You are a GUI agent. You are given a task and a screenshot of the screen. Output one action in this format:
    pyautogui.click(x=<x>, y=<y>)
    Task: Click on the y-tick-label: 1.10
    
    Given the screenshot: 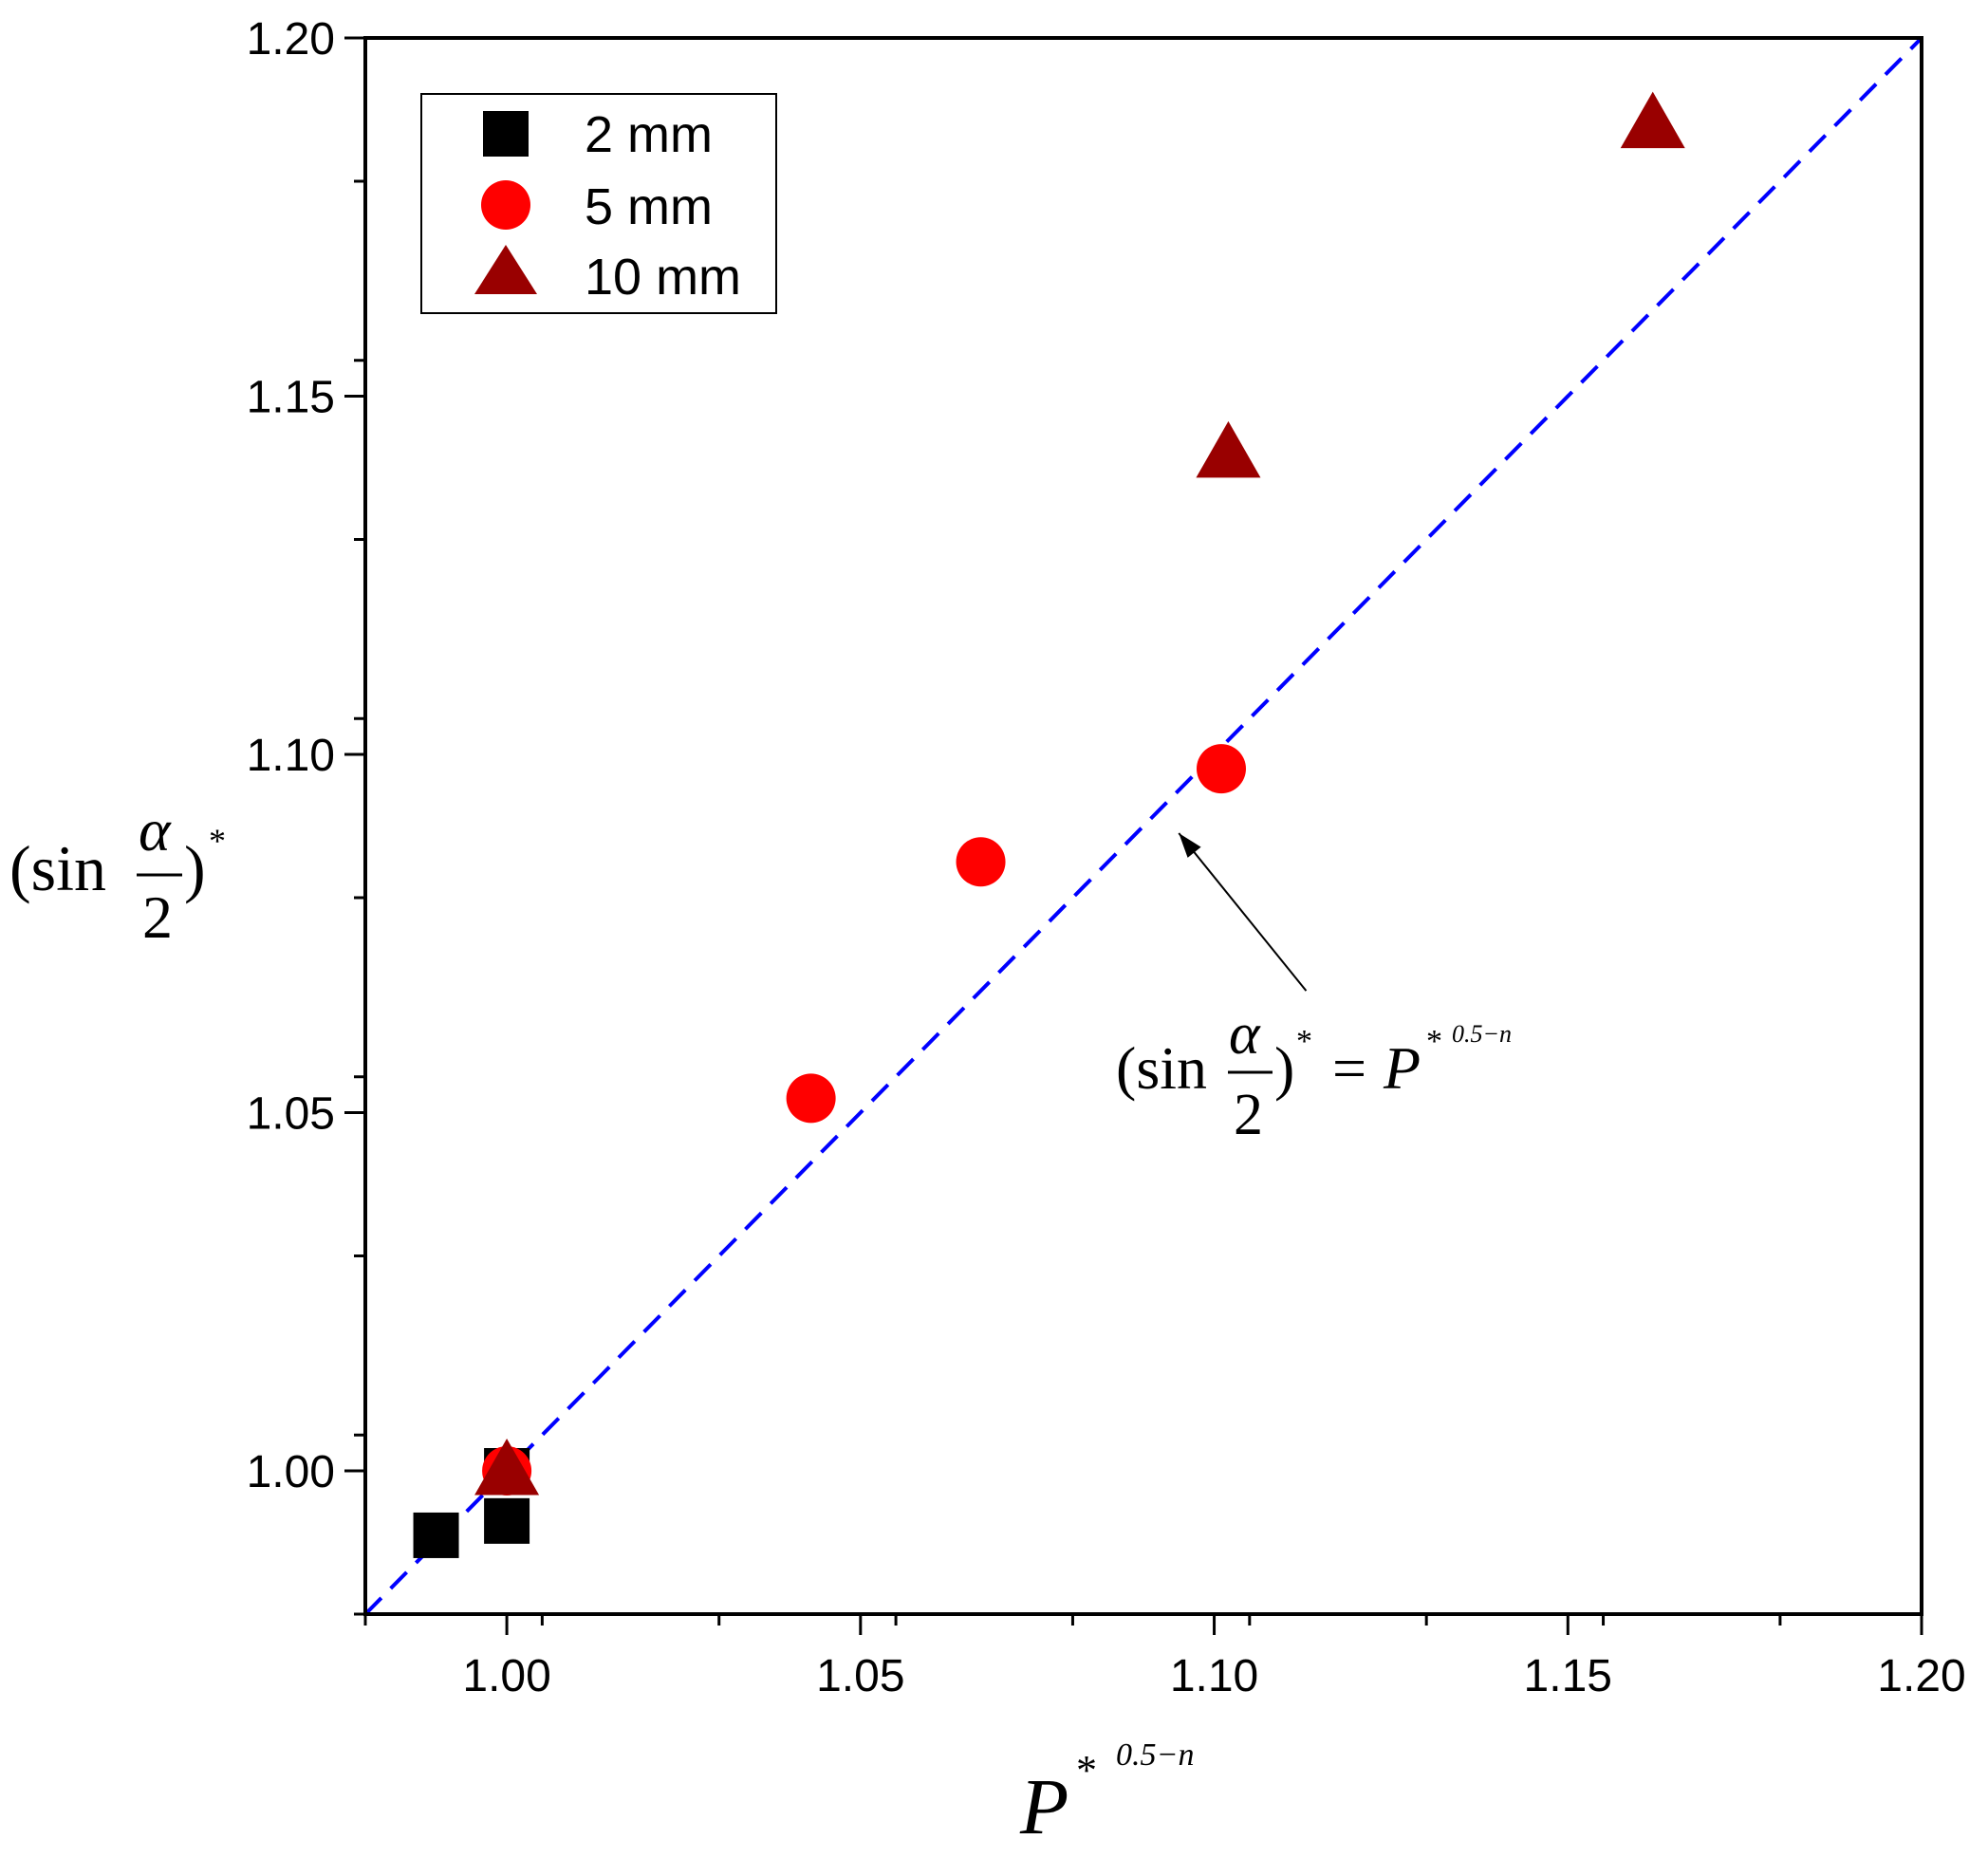 What is the action you would take?
    pyautogui.click(x=291, y=756)
    